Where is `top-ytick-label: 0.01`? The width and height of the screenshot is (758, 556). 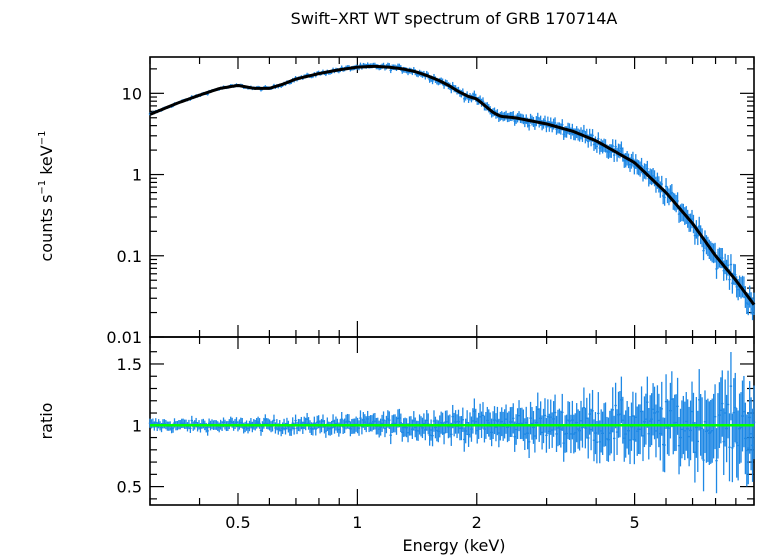
top-ytick-label: 0.01 is located at coordinates (124, 337).